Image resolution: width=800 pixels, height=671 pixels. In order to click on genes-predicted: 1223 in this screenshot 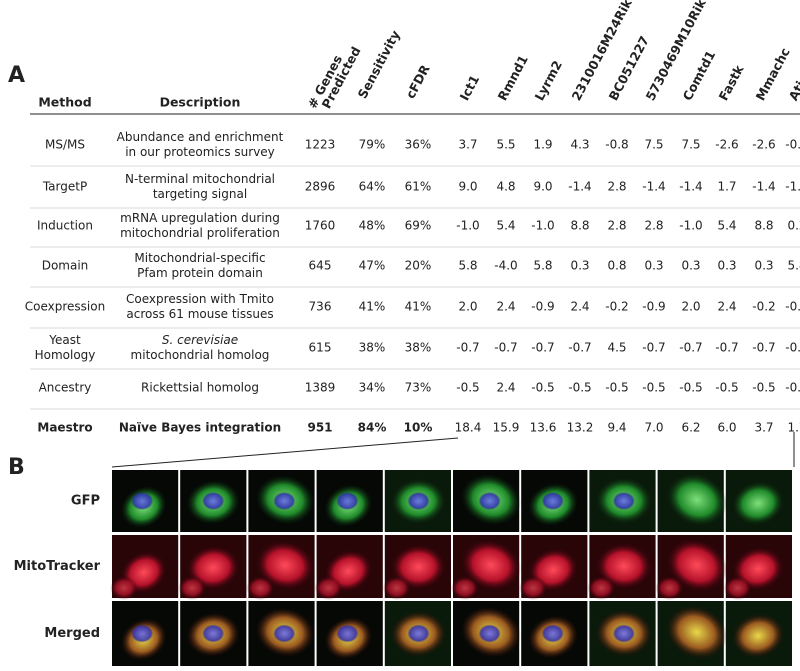, I will do `click(320, 145)`.